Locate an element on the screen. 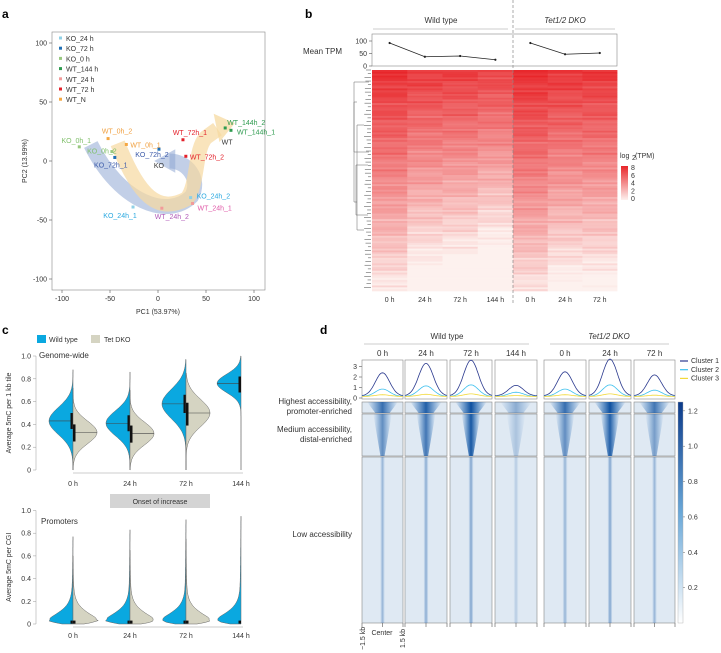  row-label: distal-enriched is located at coordinates (326, 439).